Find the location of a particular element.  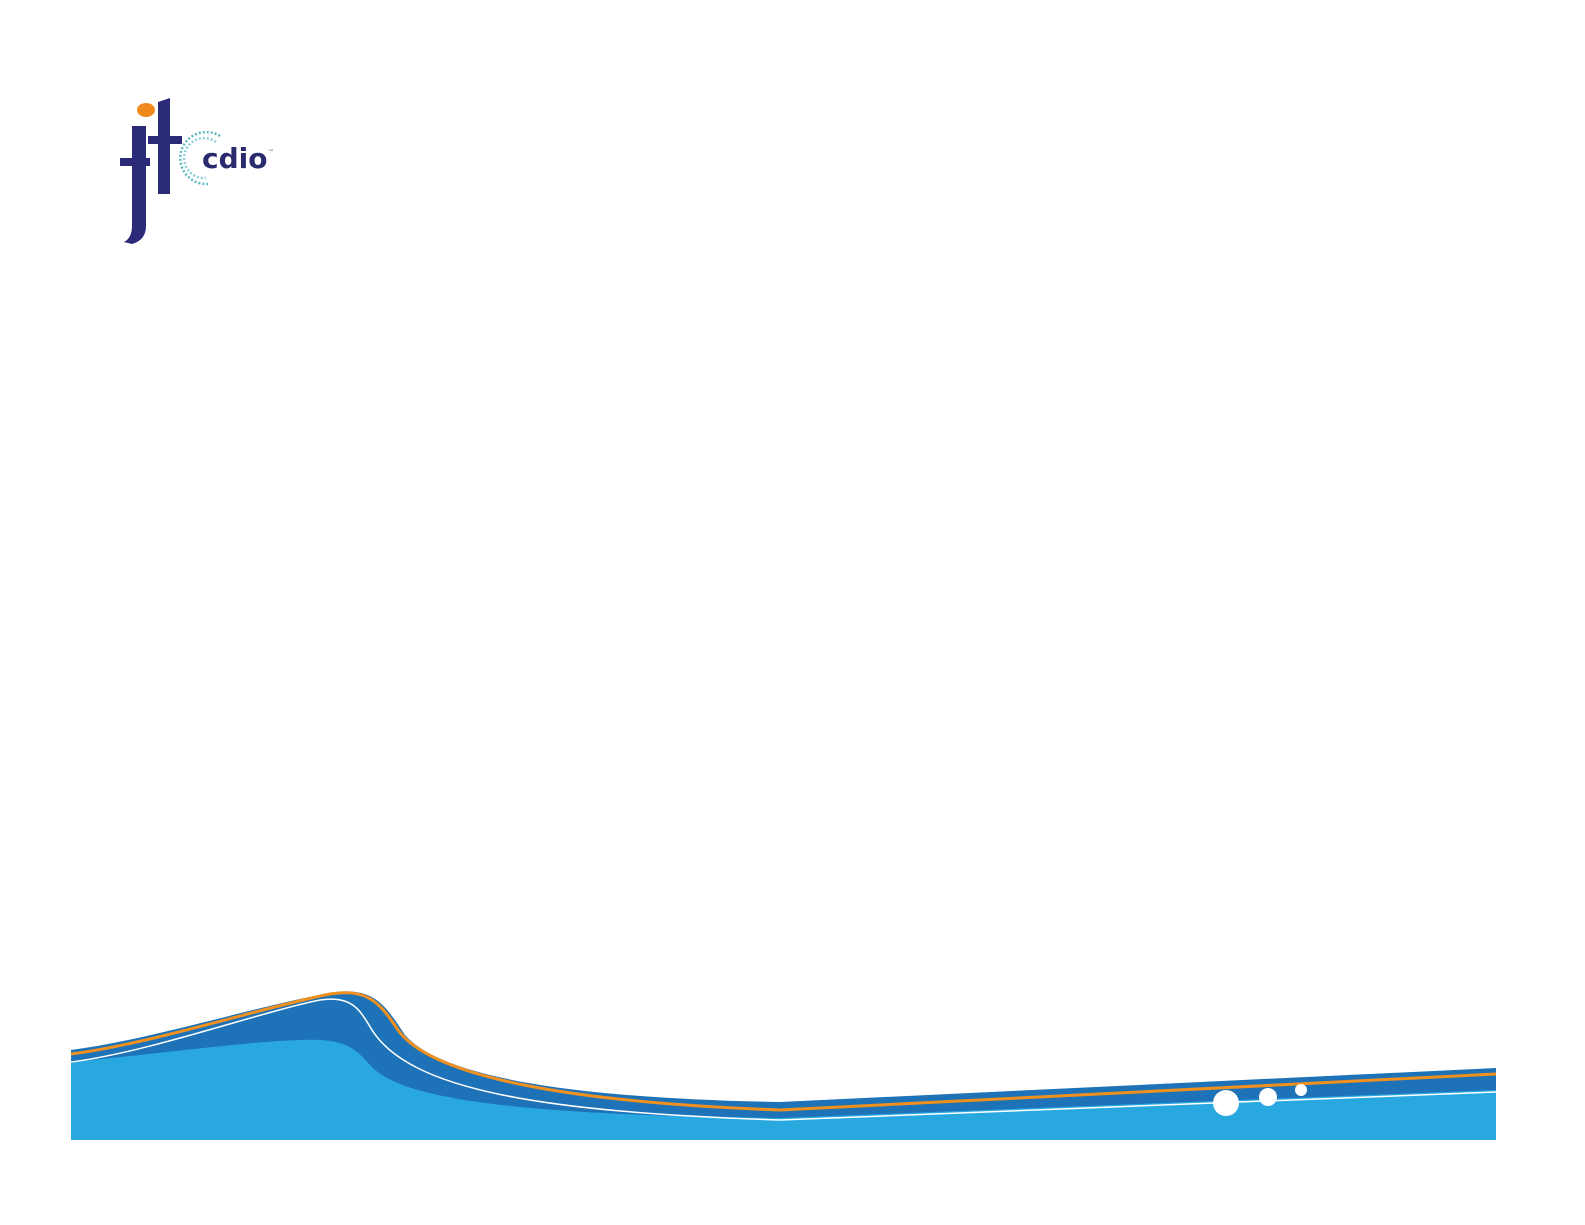

wave-light-fill is located at coordinates (783, 1089).